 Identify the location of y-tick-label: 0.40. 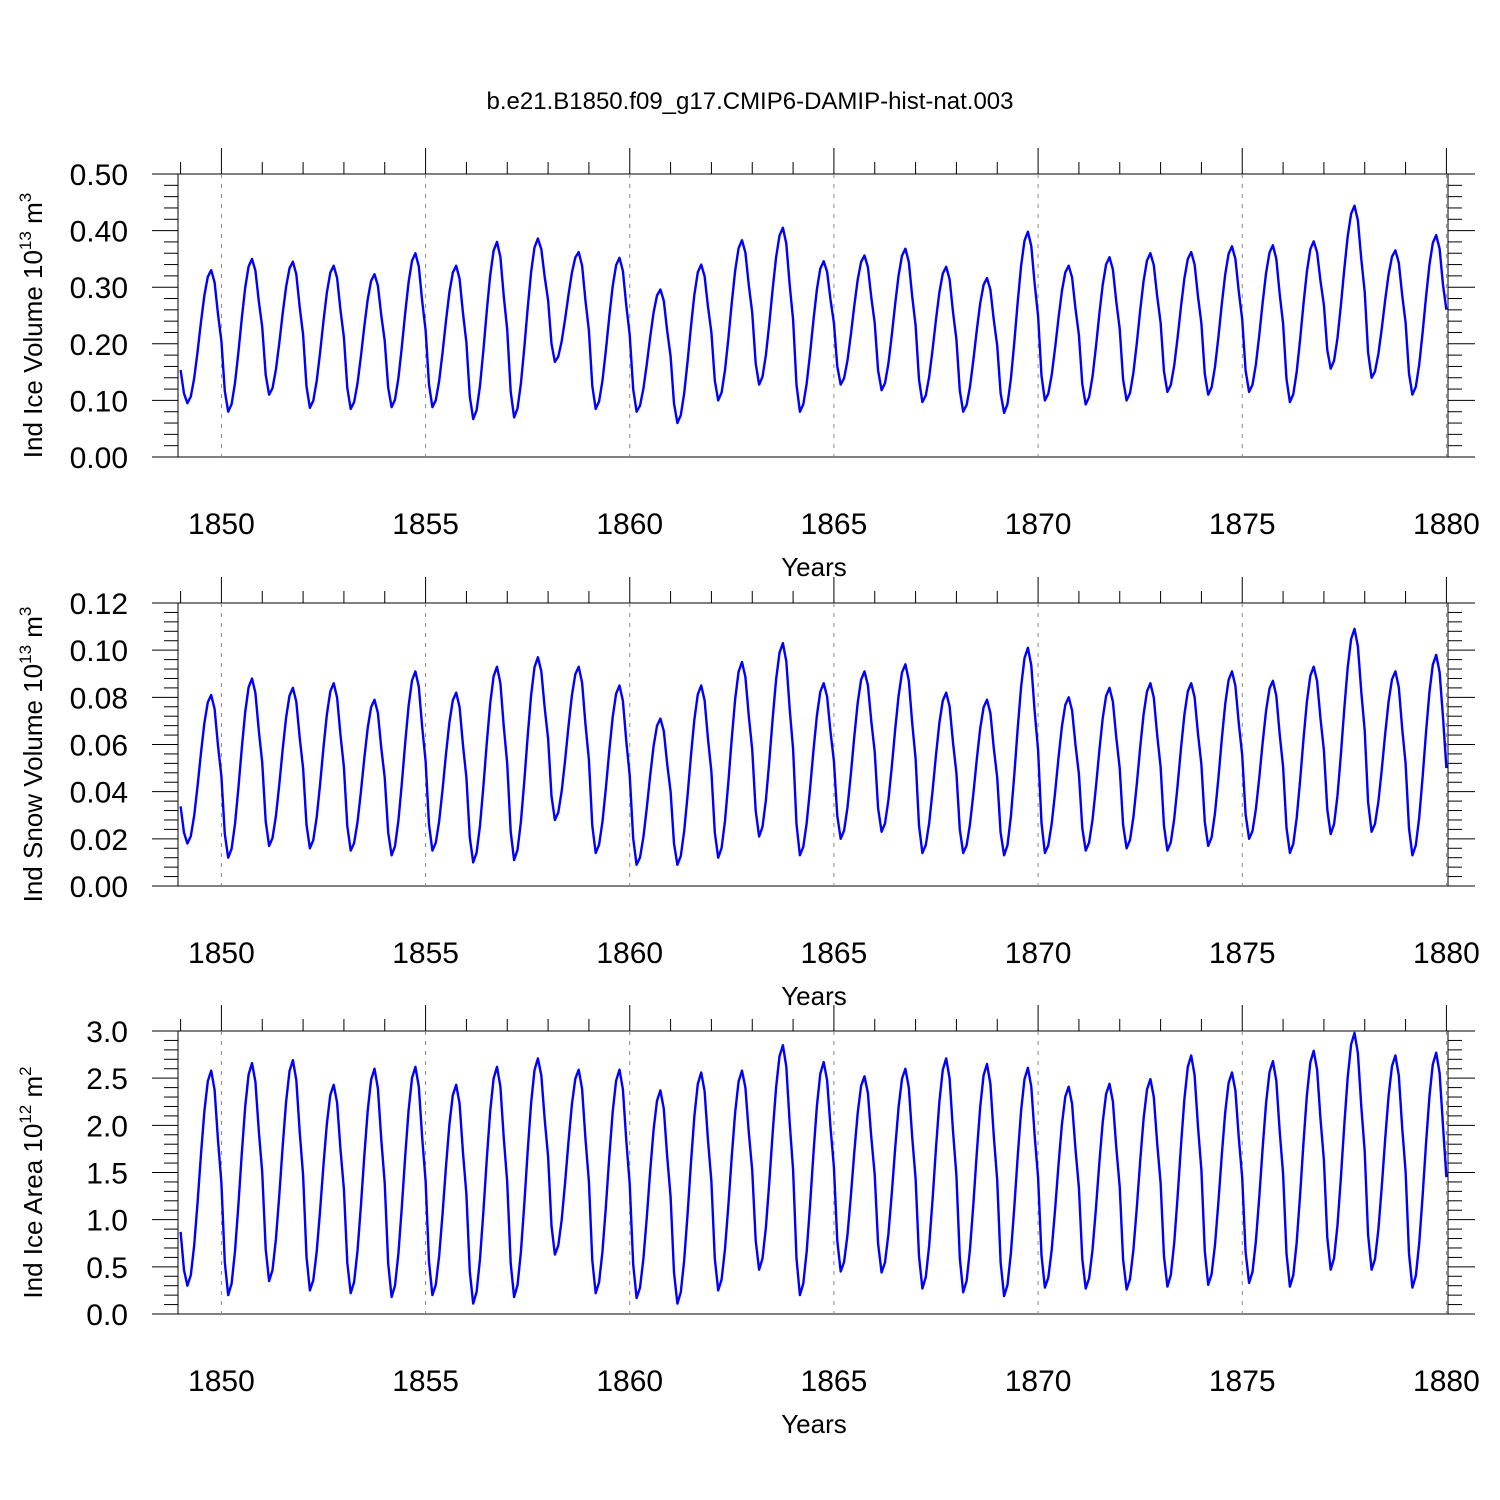
(99, 232).